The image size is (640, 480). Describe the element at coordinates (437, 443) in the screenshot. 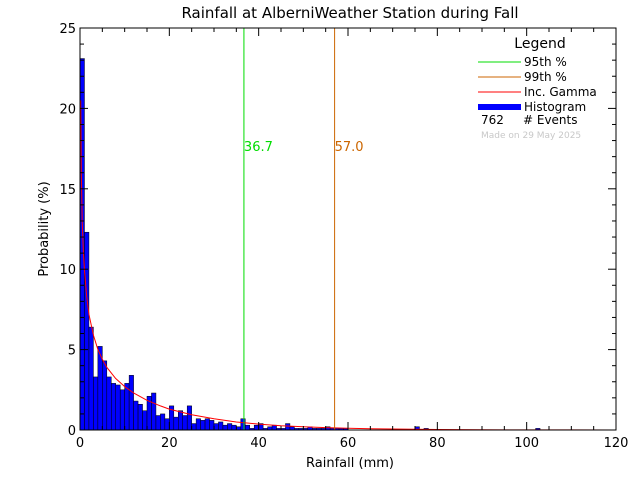

I see `x-tick-label: 80` at that location.